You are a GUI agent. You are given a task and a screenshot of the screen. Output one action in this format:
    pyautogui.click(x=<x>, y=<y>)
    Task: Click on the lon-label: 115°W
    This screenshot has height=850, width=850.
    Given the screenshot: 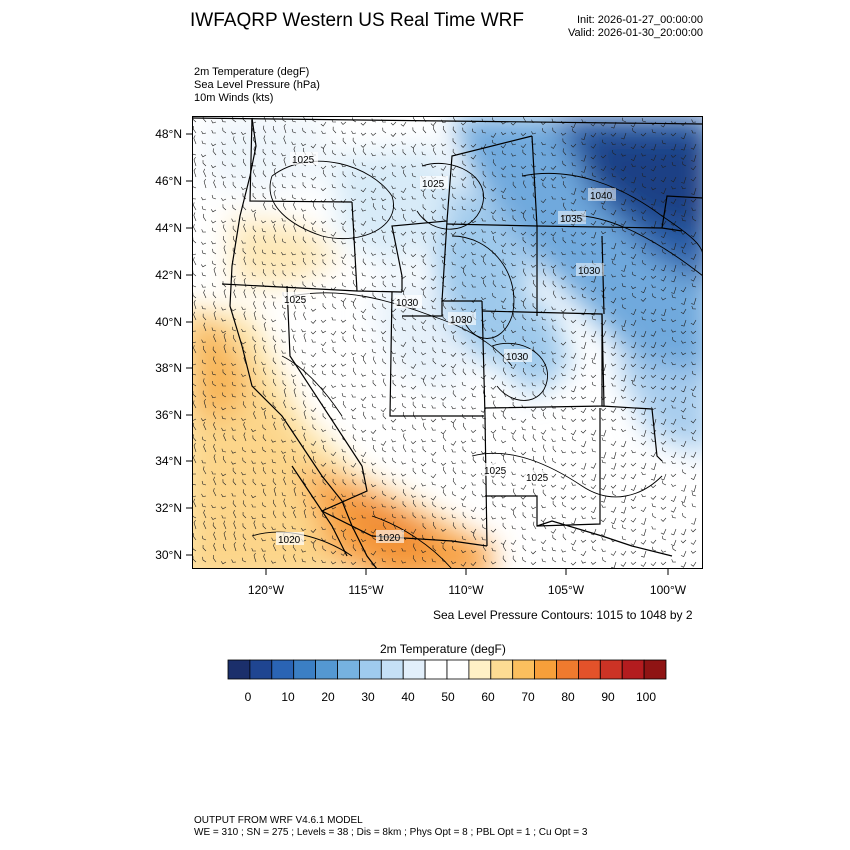 What is the action you would take?
    pyautogui.click(x=366, y=590)
    